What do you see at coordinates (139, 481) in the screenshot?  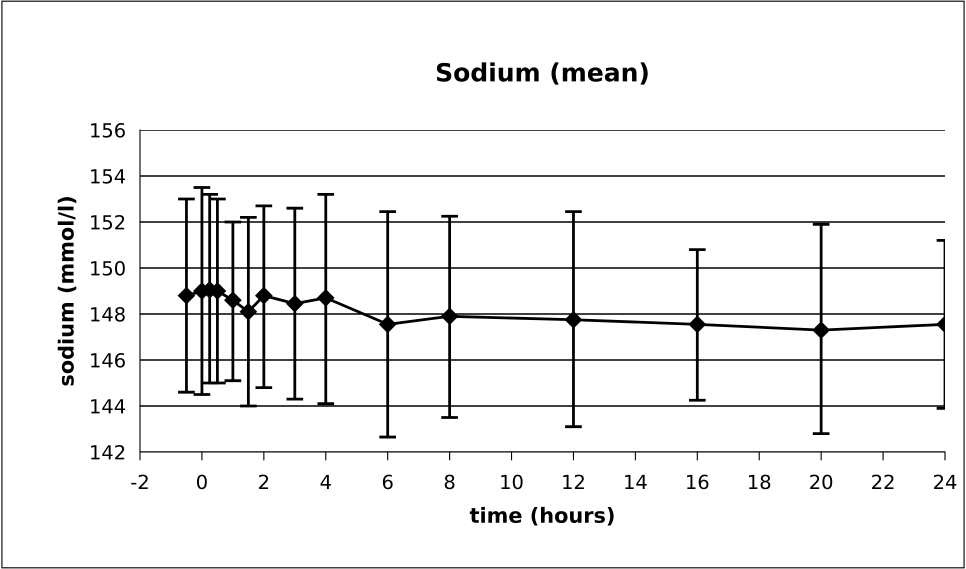 I see `x-tick-label: -2` at bounding box center [139, 481].